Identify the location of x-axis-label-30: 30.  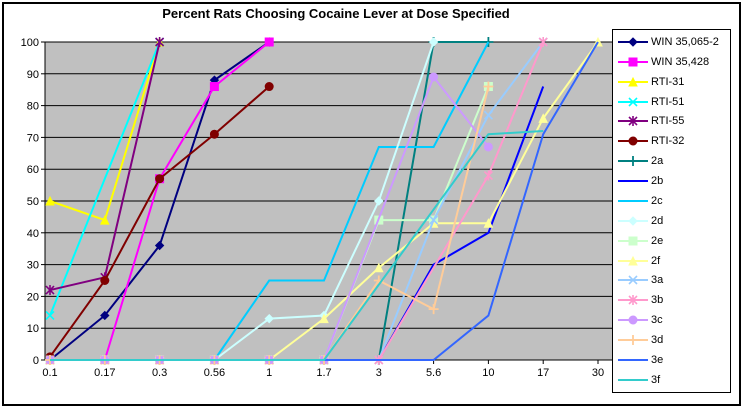
(598, 373).